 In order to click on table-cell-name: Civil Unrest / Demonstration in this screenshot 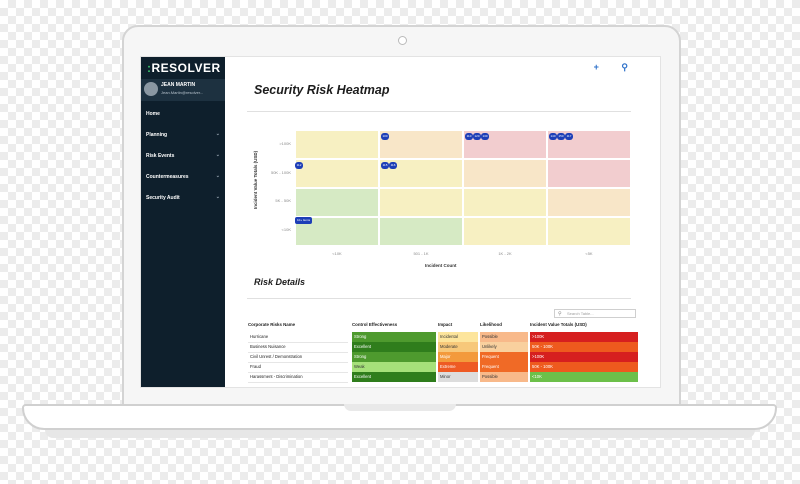, I will do `click(276, 356)`.